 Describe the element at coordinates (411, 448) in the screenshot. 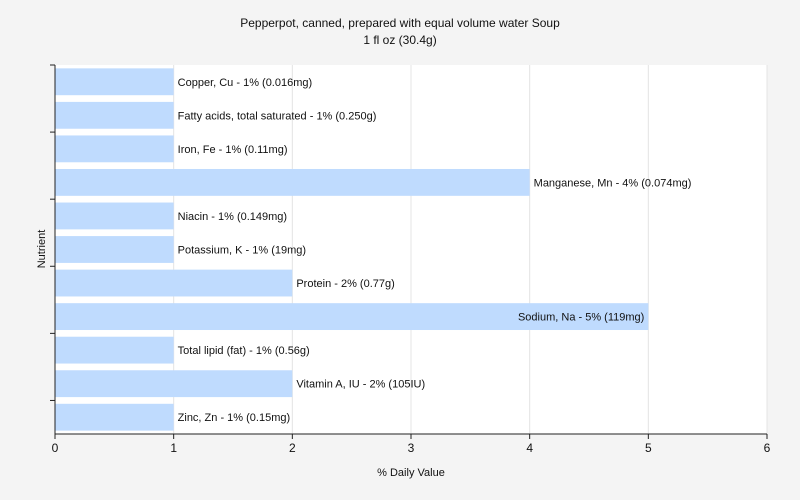

I see `x-tick-label: 3` at that location.